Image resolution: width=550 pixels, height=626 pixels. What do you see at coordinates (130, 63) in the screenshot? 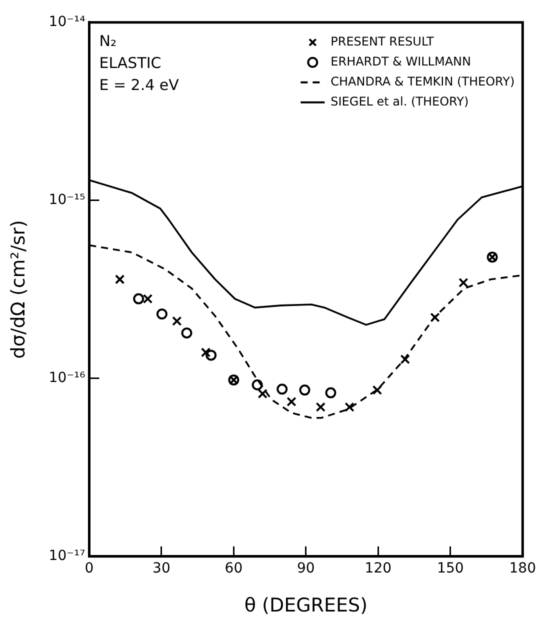
I see `annotation: ELASTIC` at bounding box center [130, 63].